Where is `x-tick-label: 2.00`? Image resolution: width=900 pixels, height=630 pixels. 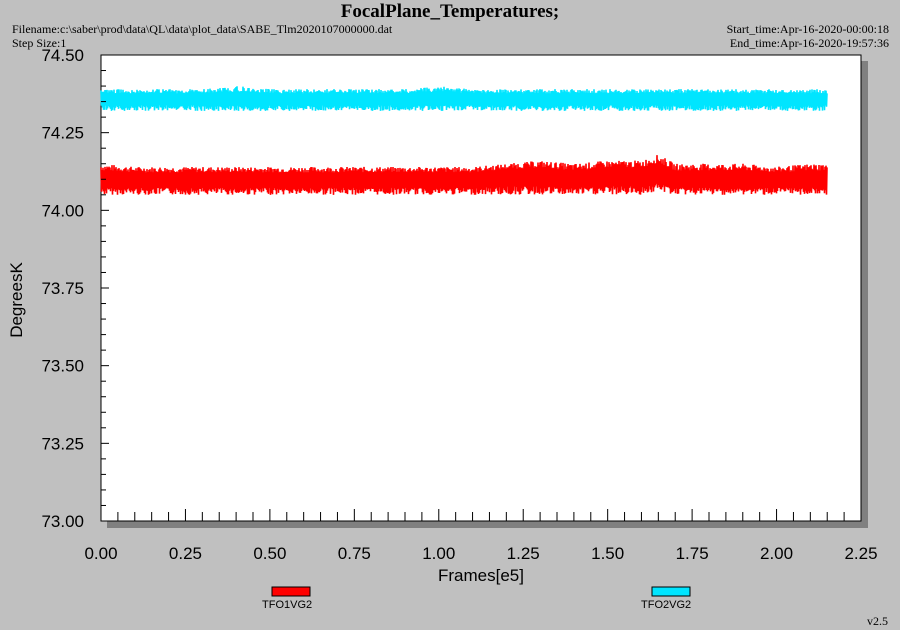
x-tick-label: 2.00 is located at coordinates (776, 553).